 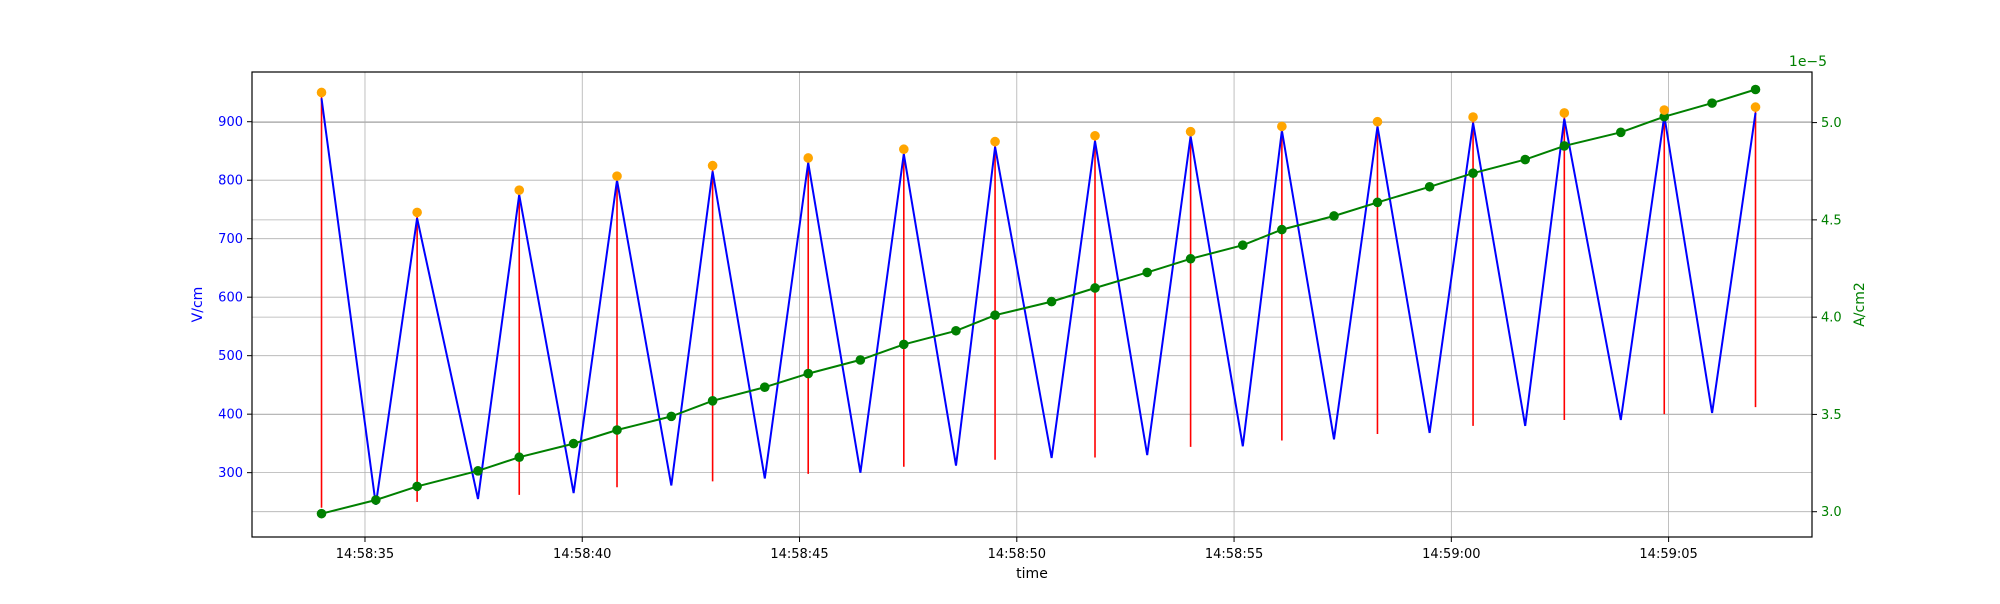 I want to click on y-right-tick-label: 5.0, so click(x=1831, y=123).